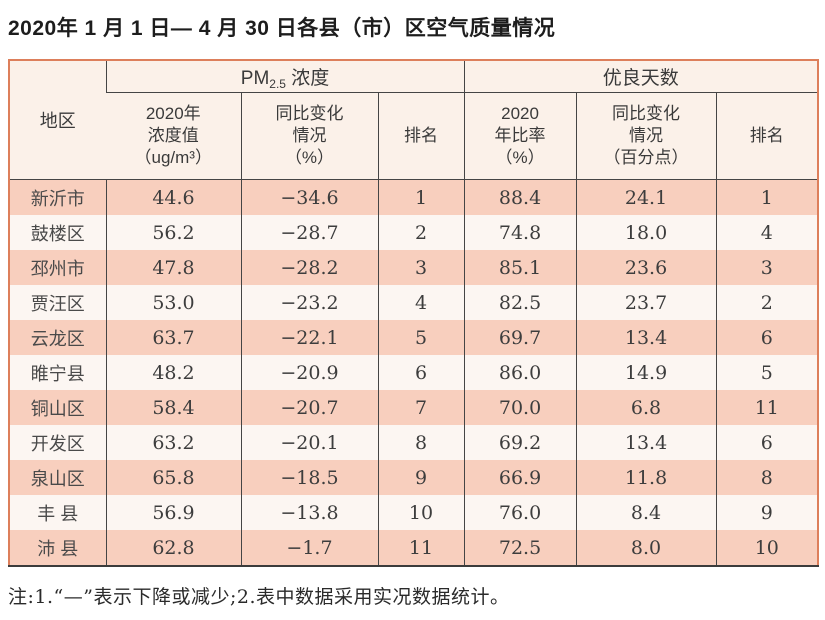 This screenshot has width=825, height=620. I want to click on col-group-pm25: PM2.5 浓度, so click(285, 76).